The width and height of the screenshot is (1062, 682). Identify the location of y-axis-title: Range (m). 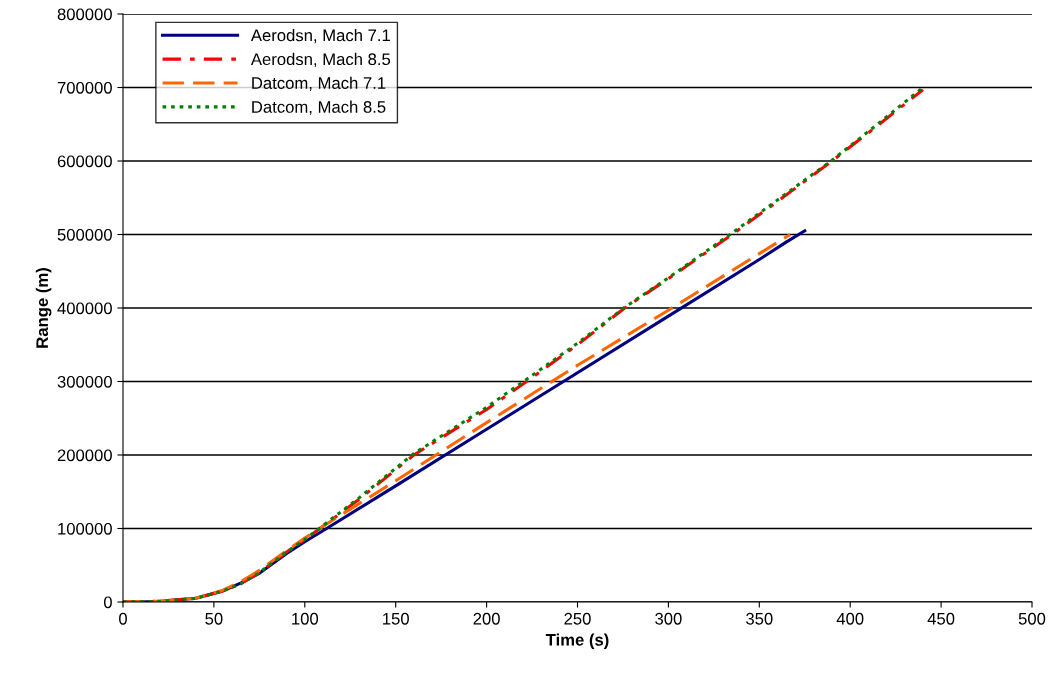
(43, 308).